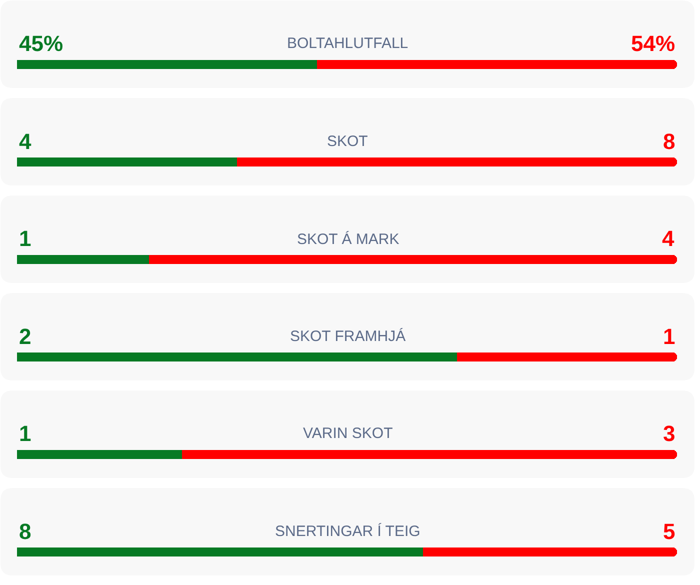 Image resolution: width=700 pixels, height=585 pixels. What do you see at coordinates (347, 141) in the screenshot?
I see `chart-title: SKOT` at bounding box center [347, 141].